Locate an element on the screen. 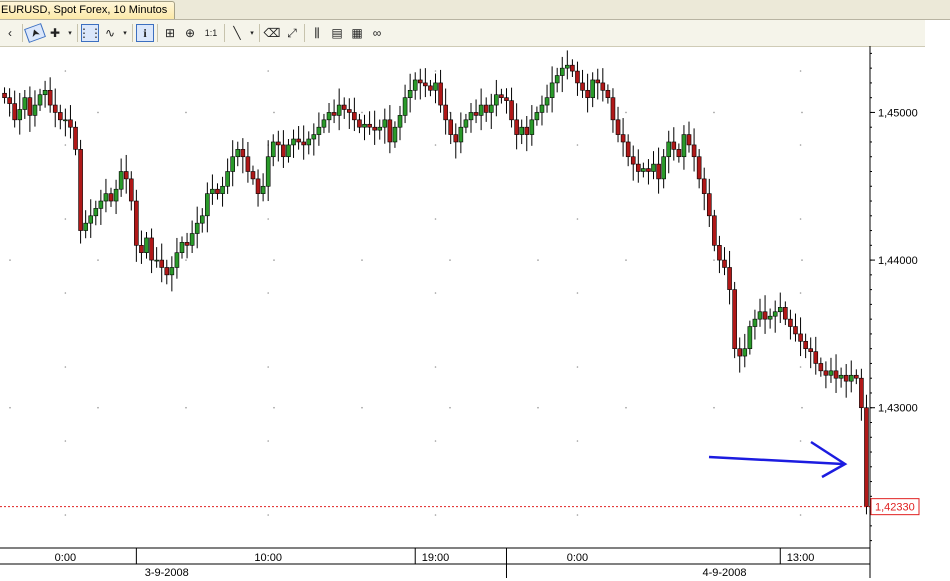 The width and height of the screenshot is (950, 581). zoom-icon: ⊕ is located at coordinates (190, 33).